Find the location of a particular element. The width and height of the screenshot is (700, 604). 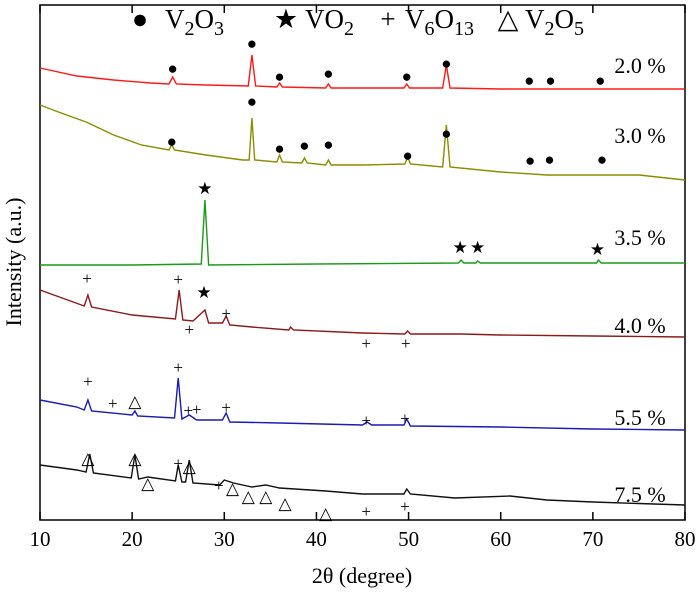

legend-label: V6O13 is located at coordinates (439, 21).